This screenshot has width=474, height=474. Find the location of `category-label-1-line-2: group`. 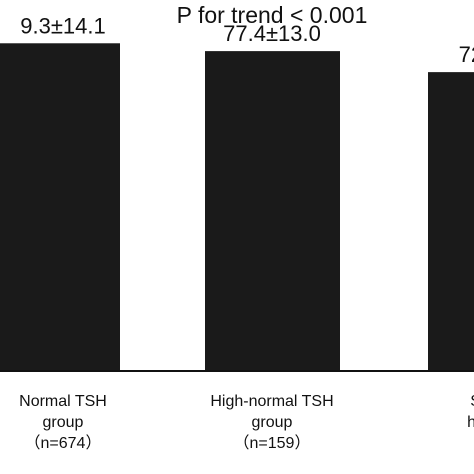

category-label-1-line-2: group is located at coordinates (63, 422).